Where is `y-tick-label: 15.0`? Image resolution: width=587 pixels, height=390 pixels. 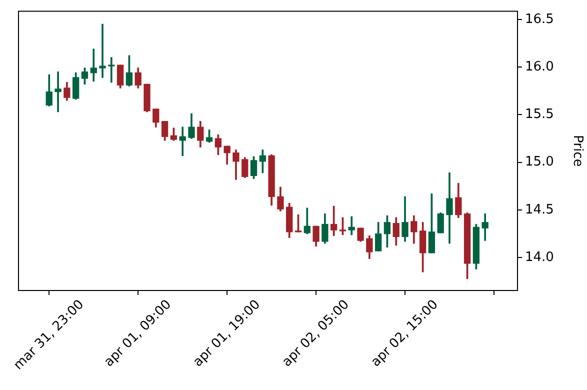 y-tick-label: 15.0 is located at coordinates (539, 162).